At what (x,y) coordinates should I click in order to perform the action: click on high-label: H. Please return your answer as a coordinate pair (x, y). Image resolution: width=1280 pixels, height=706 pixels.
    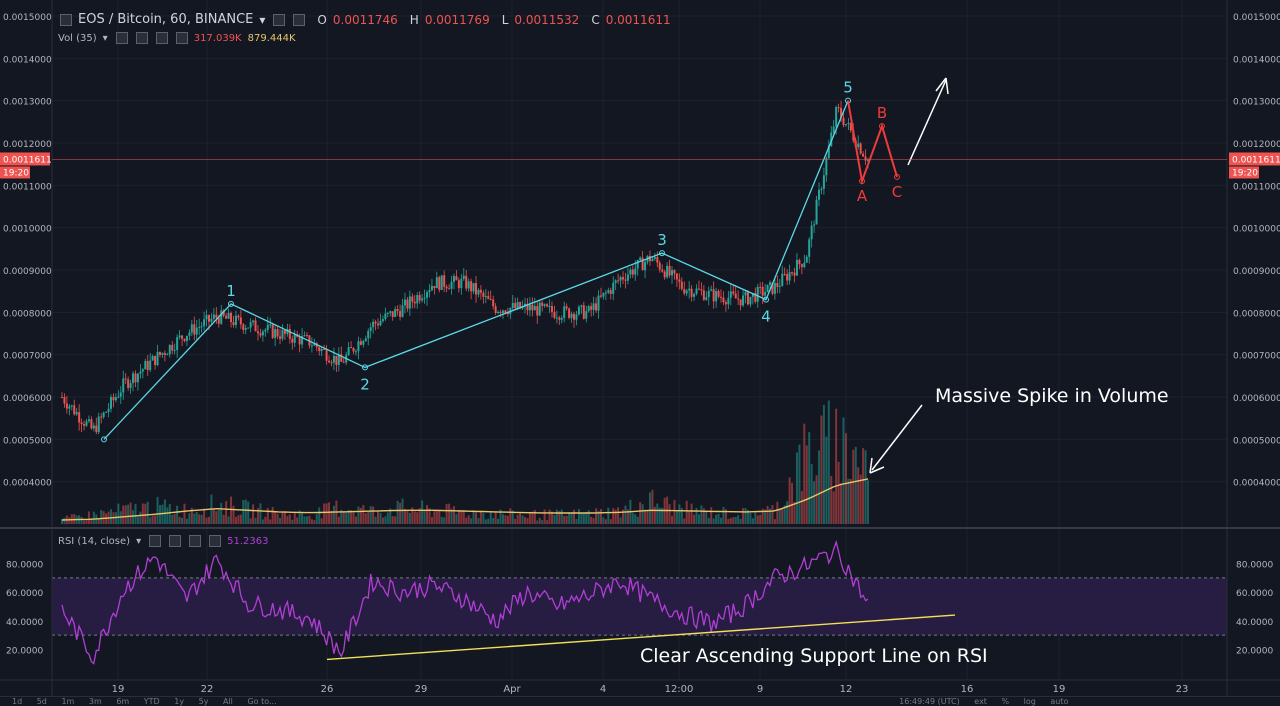
    Looking at the image, I should click on (414, 19).